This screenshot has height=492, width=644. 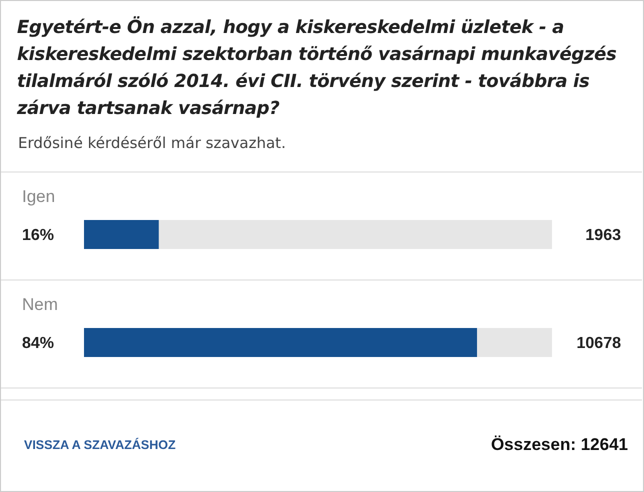 What do you see at coordinates (38, 343) in the screenshot?
I see `data-label: 84%` at bounding box center [38, 343].